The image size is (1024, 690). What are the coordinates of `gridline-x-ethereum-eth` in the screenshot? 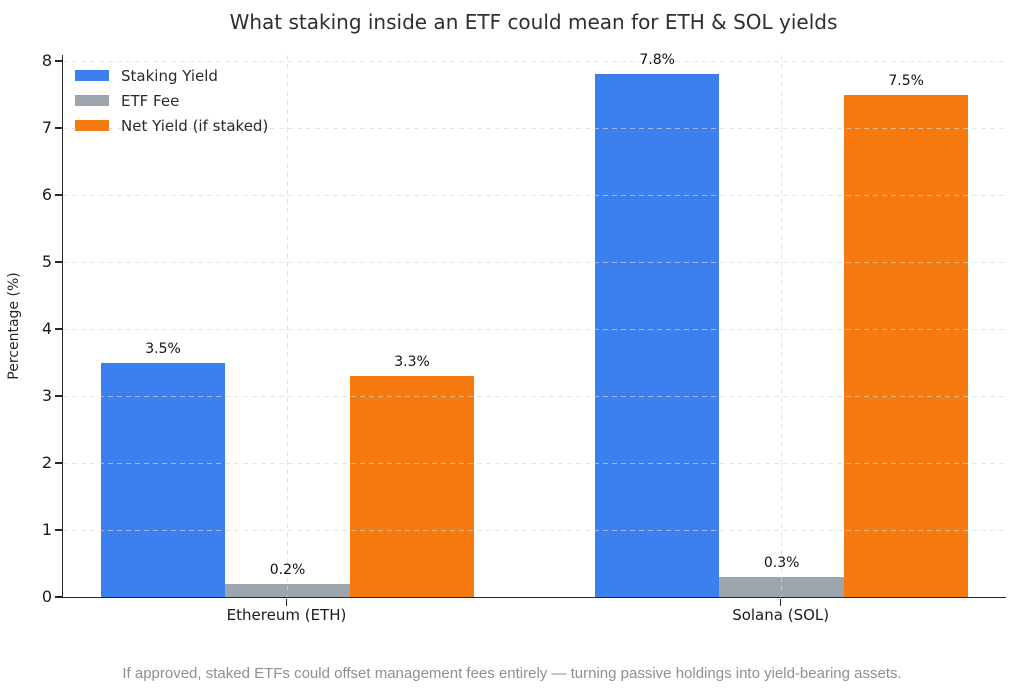 It's located at (288, 326).